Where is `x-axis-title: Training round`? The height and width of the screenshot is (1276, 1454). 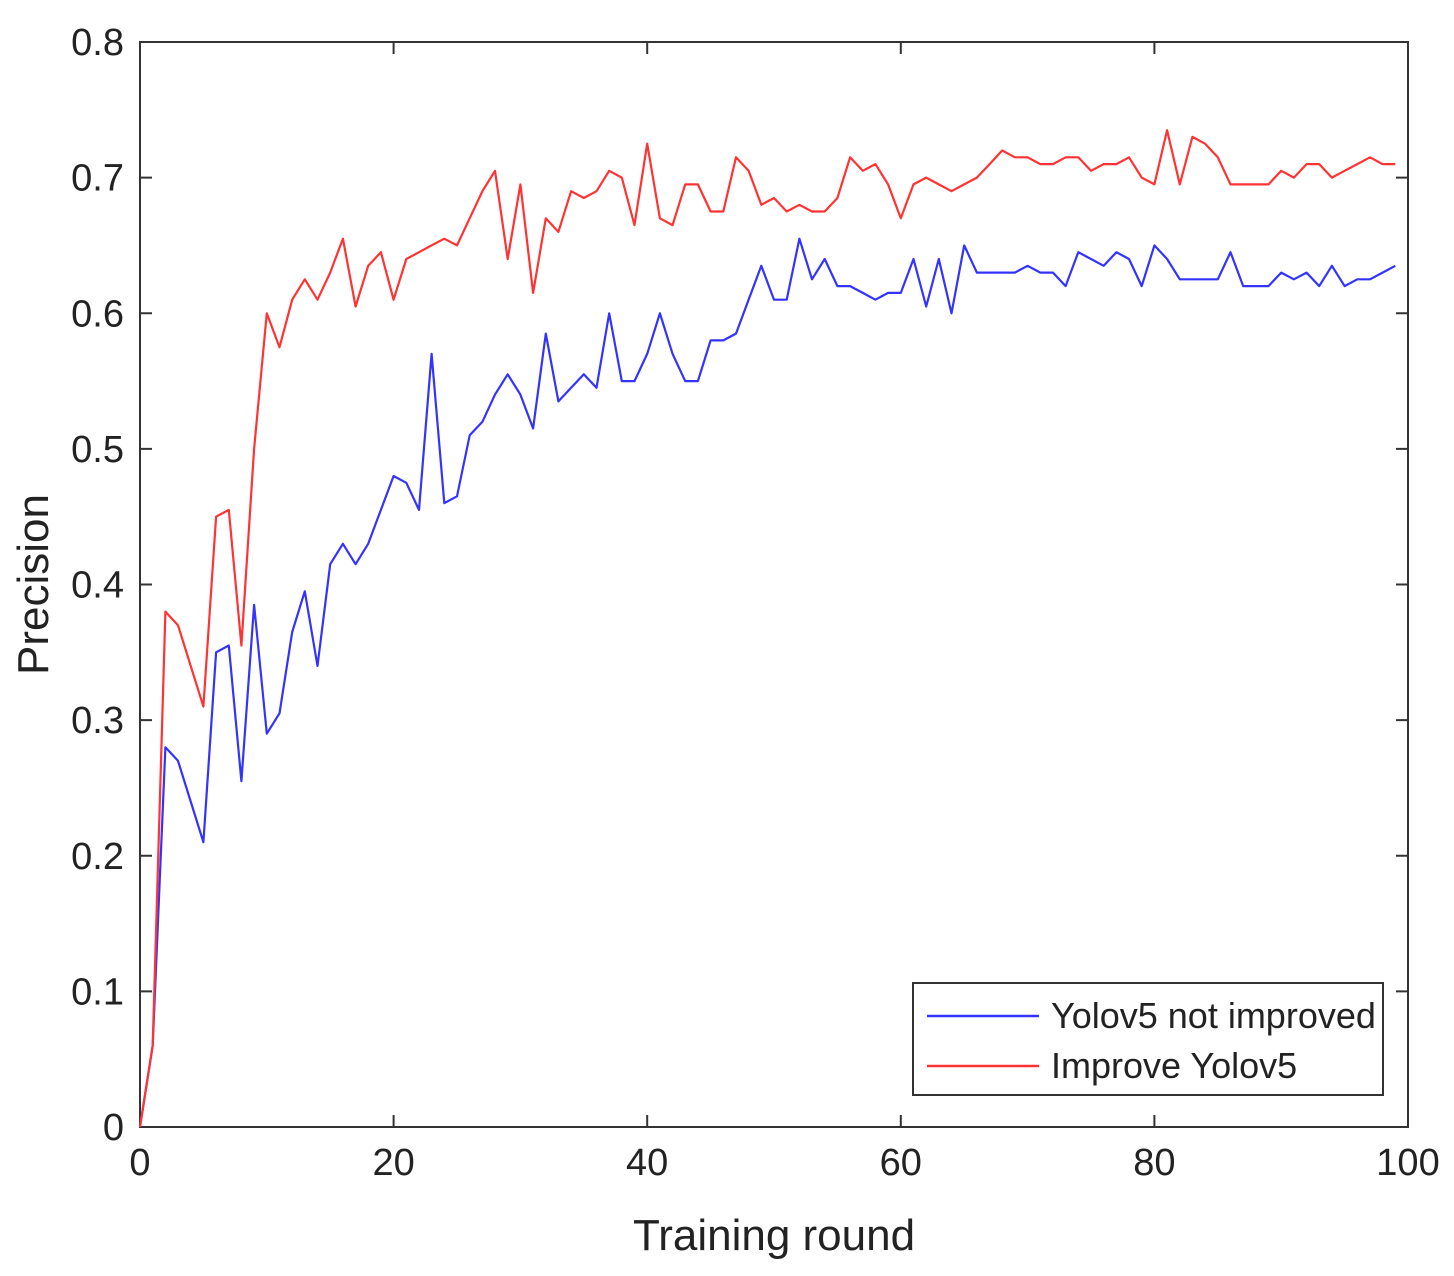 x-axis-title: Training round is located at coordinates (774, 1235).